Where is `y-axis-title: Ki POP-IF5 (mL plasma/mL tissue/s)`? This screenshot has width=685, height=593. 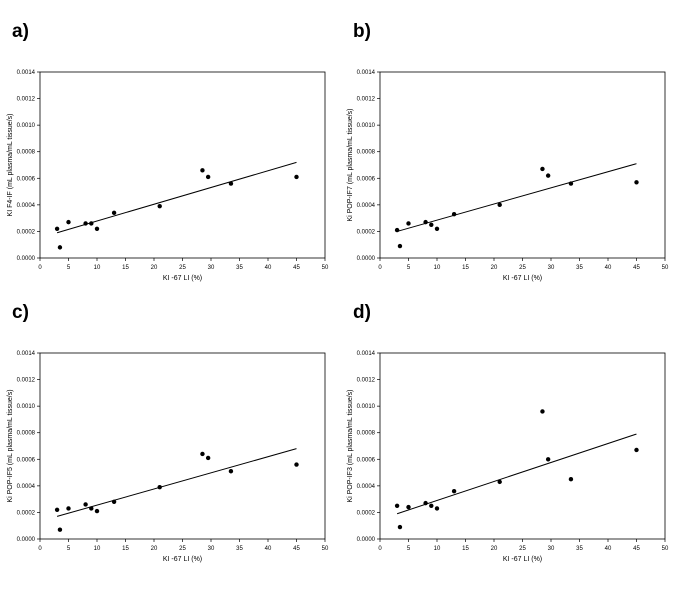
y-axis-title: Ki POP-IF5 (mL plasma/mL tissue/s) is located at coordinates (10, 445).